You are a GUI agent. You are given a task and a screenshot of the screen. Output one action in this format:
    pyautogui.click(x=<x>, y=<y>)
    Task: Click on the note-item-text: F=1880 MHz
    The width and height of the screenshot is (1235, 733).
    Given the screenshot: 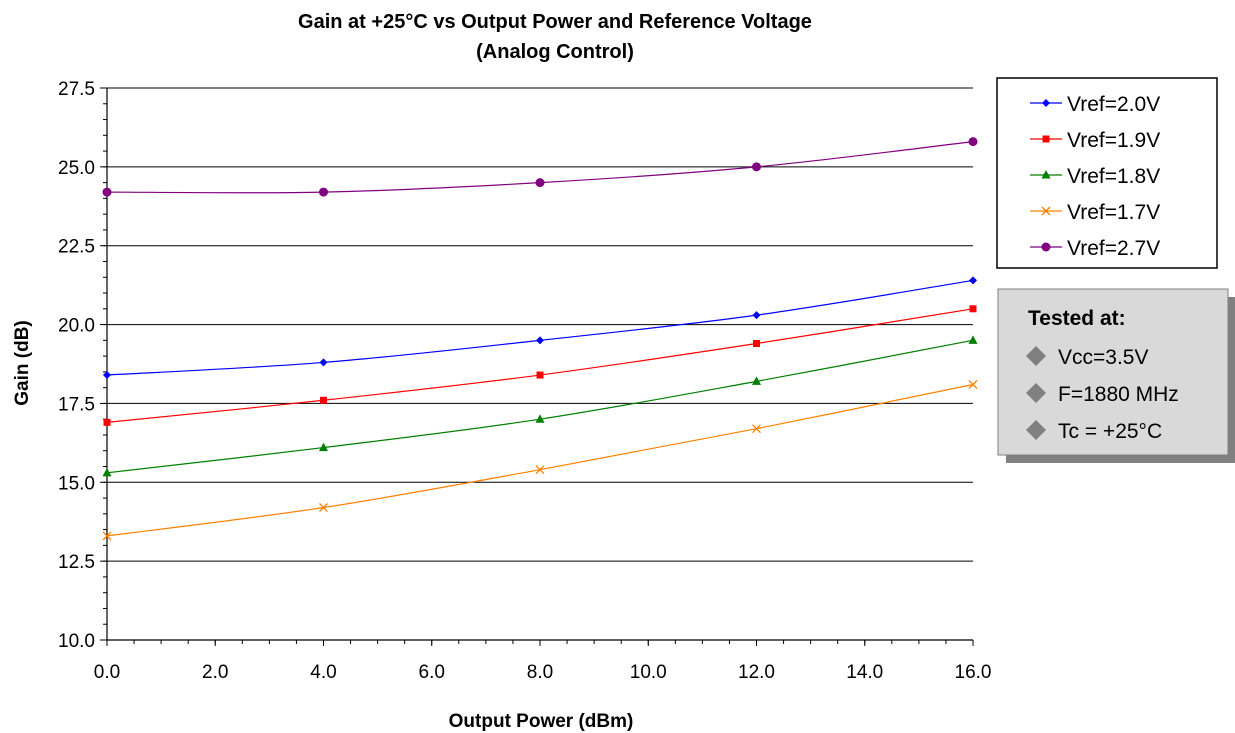 What is the action you would take?
    pyautogui.click(x=1118, y=394)
    